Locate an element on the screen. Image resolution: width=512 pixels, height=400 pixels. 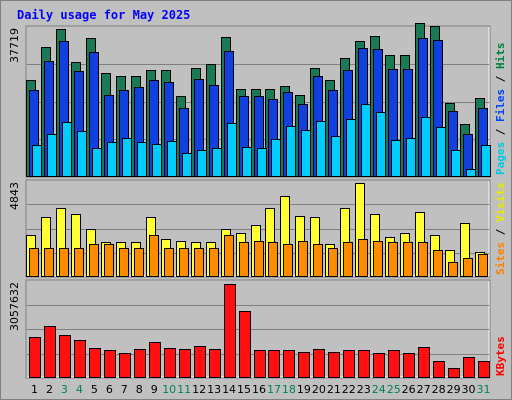
x-tick-label-day-5: 5 is located at coordinates (94, 389).